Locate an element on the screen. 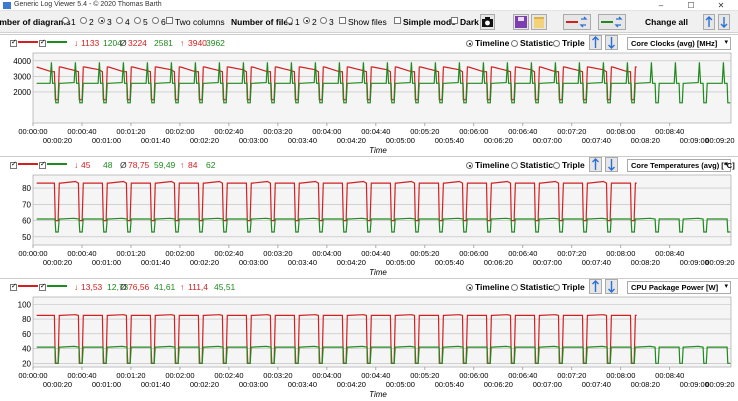 The width and height of the screenshot is (738, 401). simple-mode-checkbox is located at coordinates (397, 20).